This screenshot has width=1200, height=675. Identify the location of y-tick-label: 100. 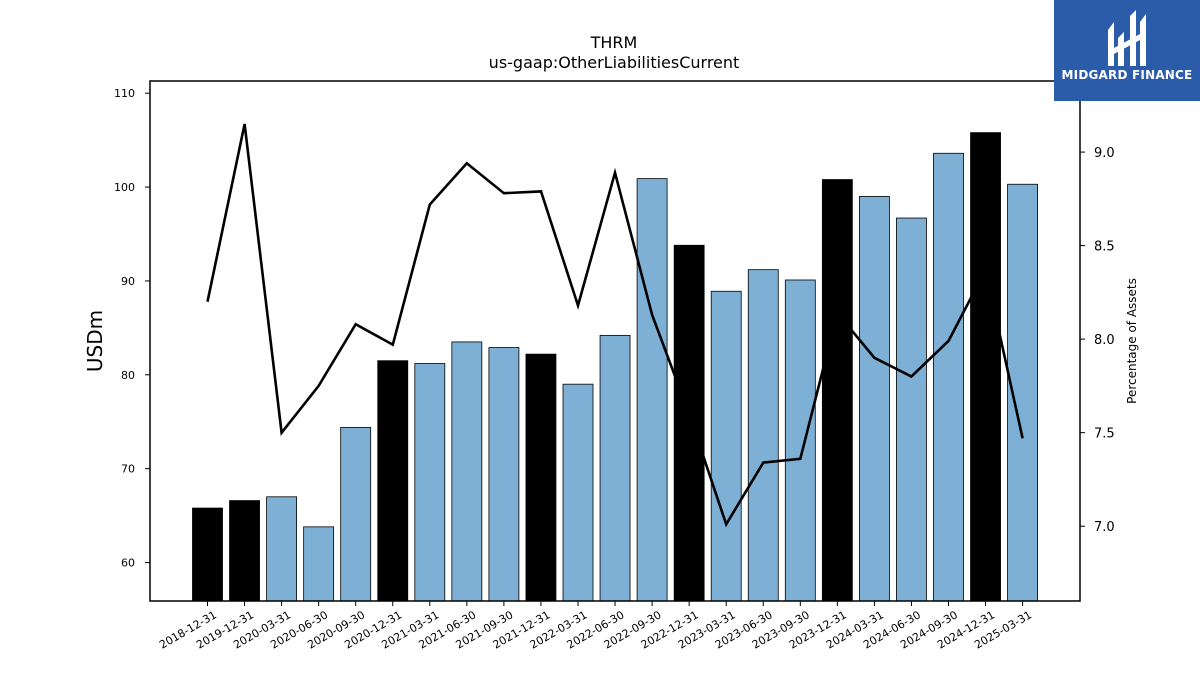
(124, 187).